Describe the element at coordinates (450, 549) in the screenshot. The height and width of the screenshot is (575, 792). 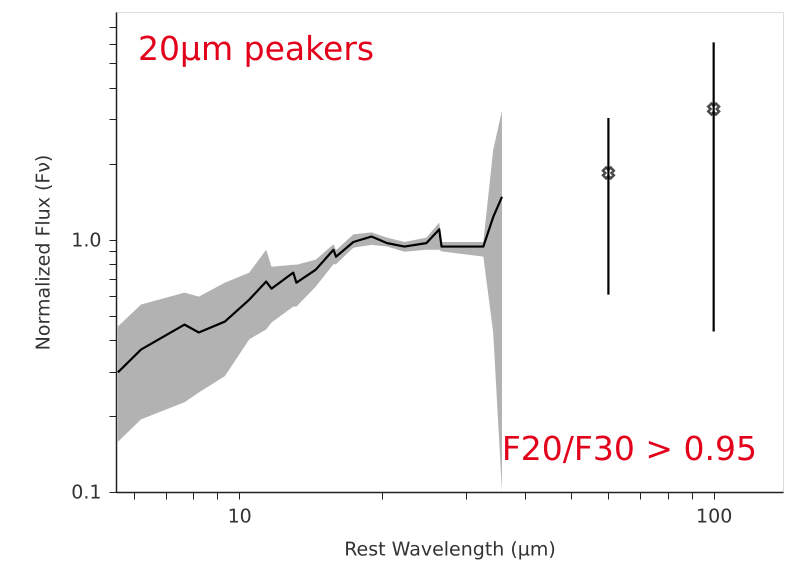
I see `x-axis-title: Rest Wavelength (μm)` at that location.